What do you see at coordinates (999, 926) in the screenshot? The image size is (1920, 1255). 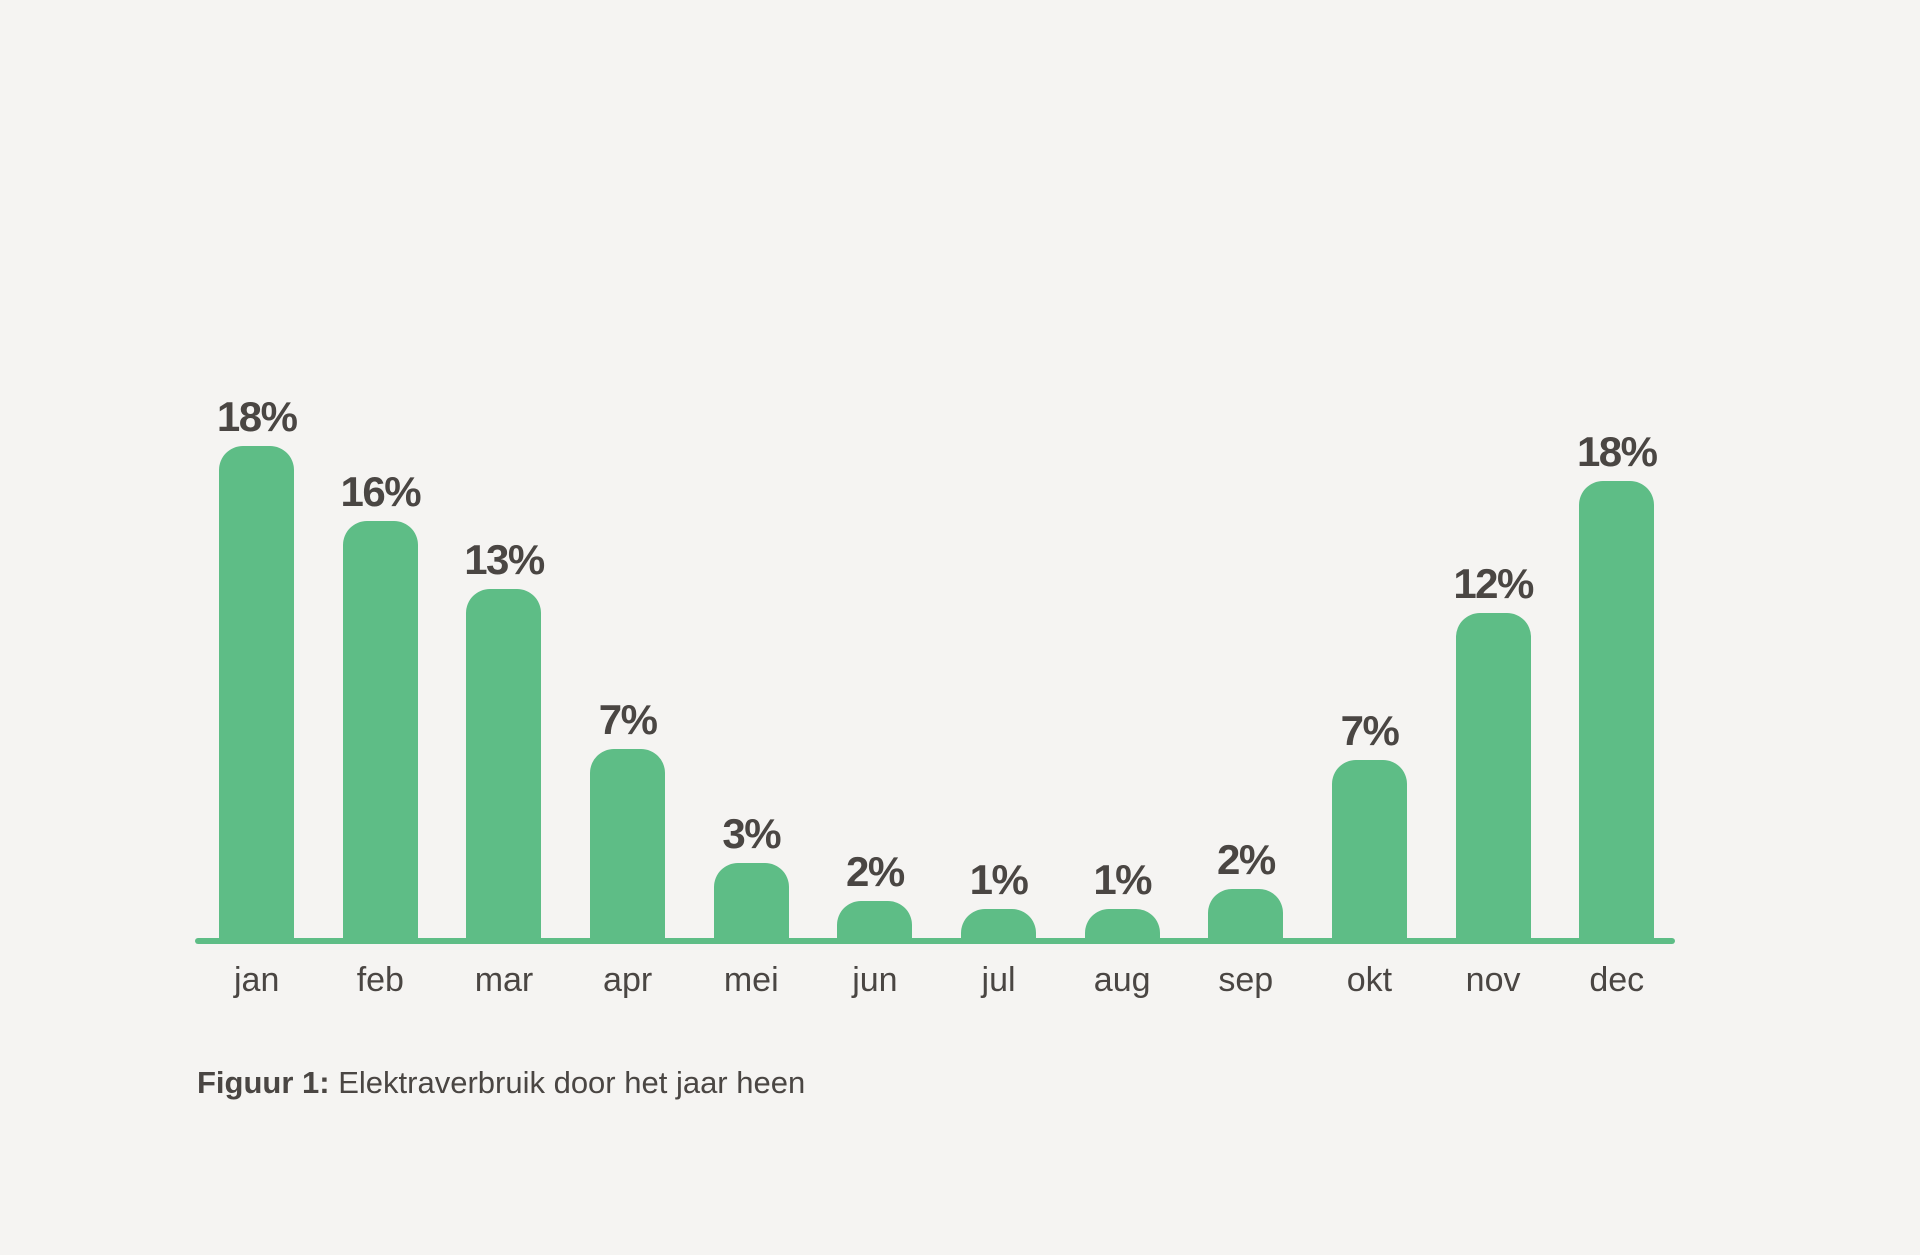 I see `bar-jul` at bounding box center [999, 926].